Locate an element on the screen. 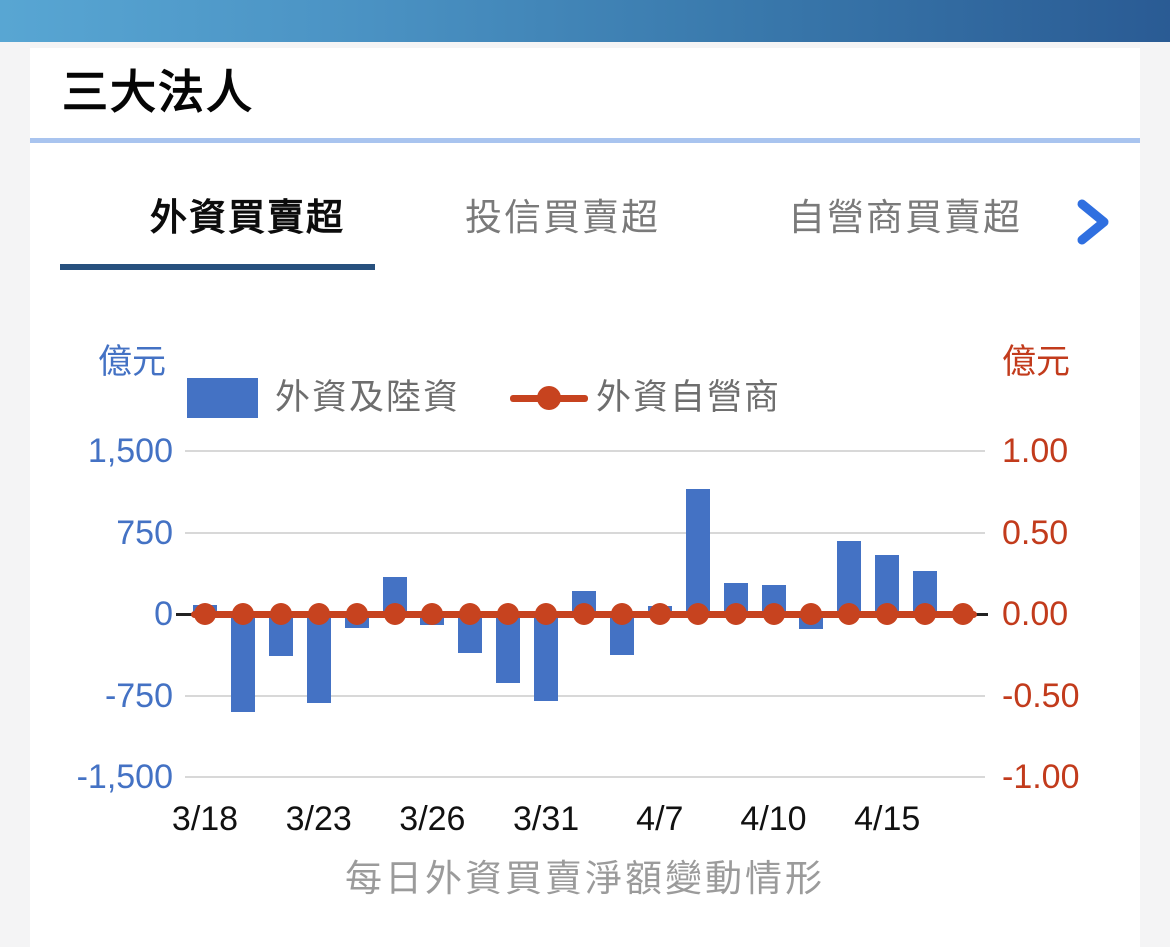 The width and height of the screenshot is (1170, 947). chart-legend: 外資及陸資 外資自營商 is located at coordinates (585, 398).